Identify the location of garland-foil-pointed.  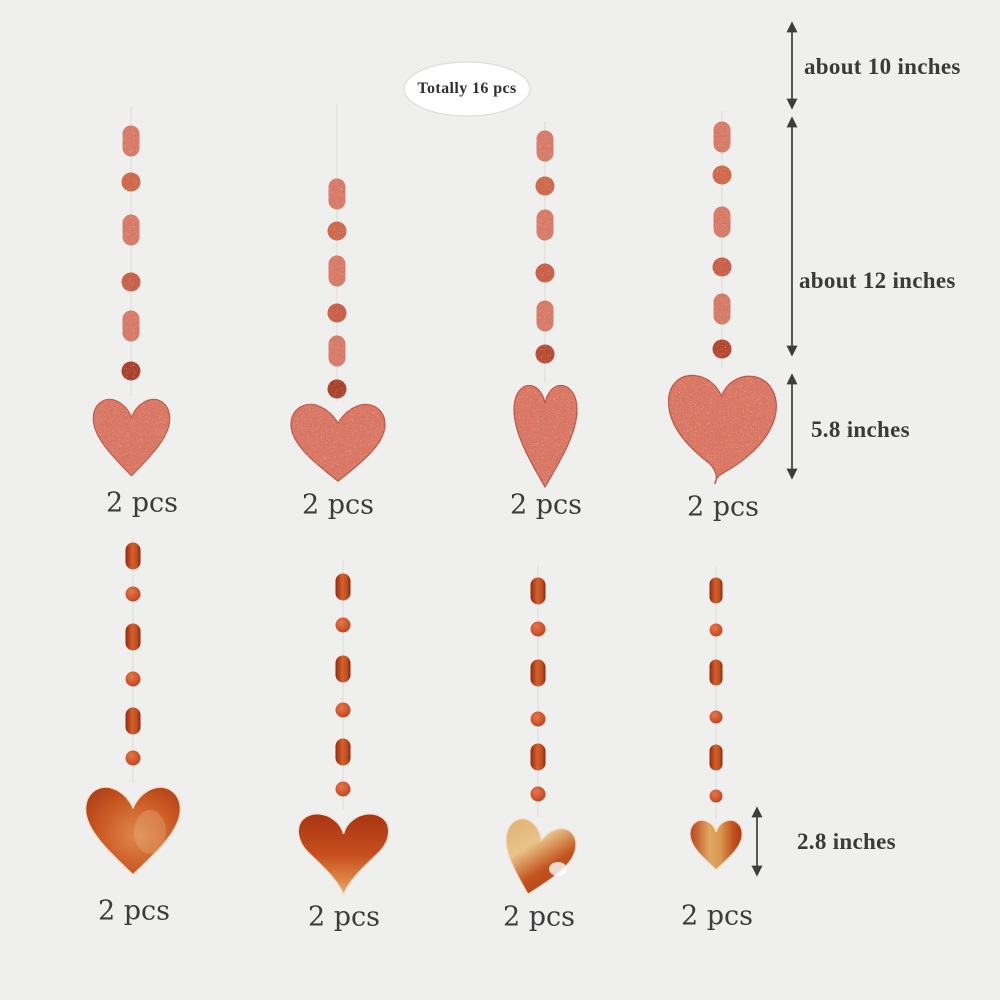
(343, 735).